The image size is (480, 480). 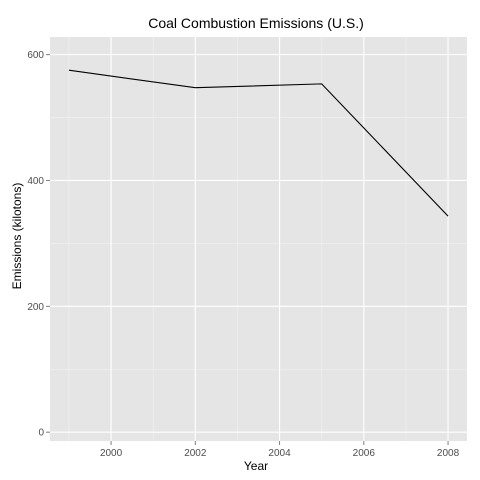 What do you see at coordinates (279, 453) in the screenshot?
I see `x-tick-label: 2004` at bounding box center [279, 453].